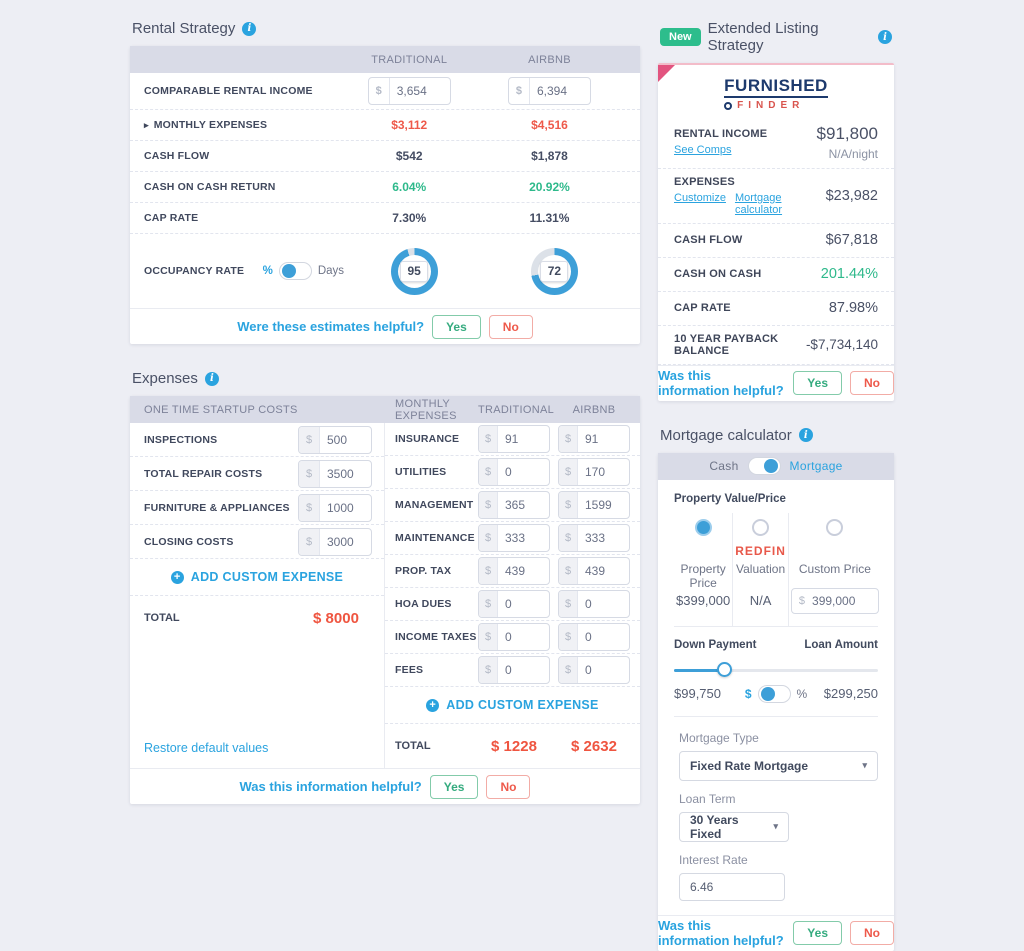  Describe the element at coordinates (603, 538) in the screenshot. I see `maintenance-airbnb-input` at that location.